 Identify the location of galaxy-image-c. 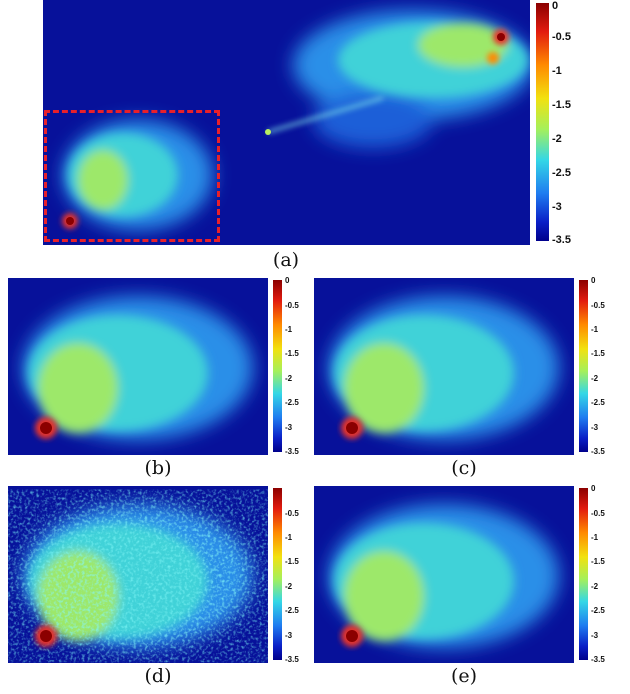
(444, 366).